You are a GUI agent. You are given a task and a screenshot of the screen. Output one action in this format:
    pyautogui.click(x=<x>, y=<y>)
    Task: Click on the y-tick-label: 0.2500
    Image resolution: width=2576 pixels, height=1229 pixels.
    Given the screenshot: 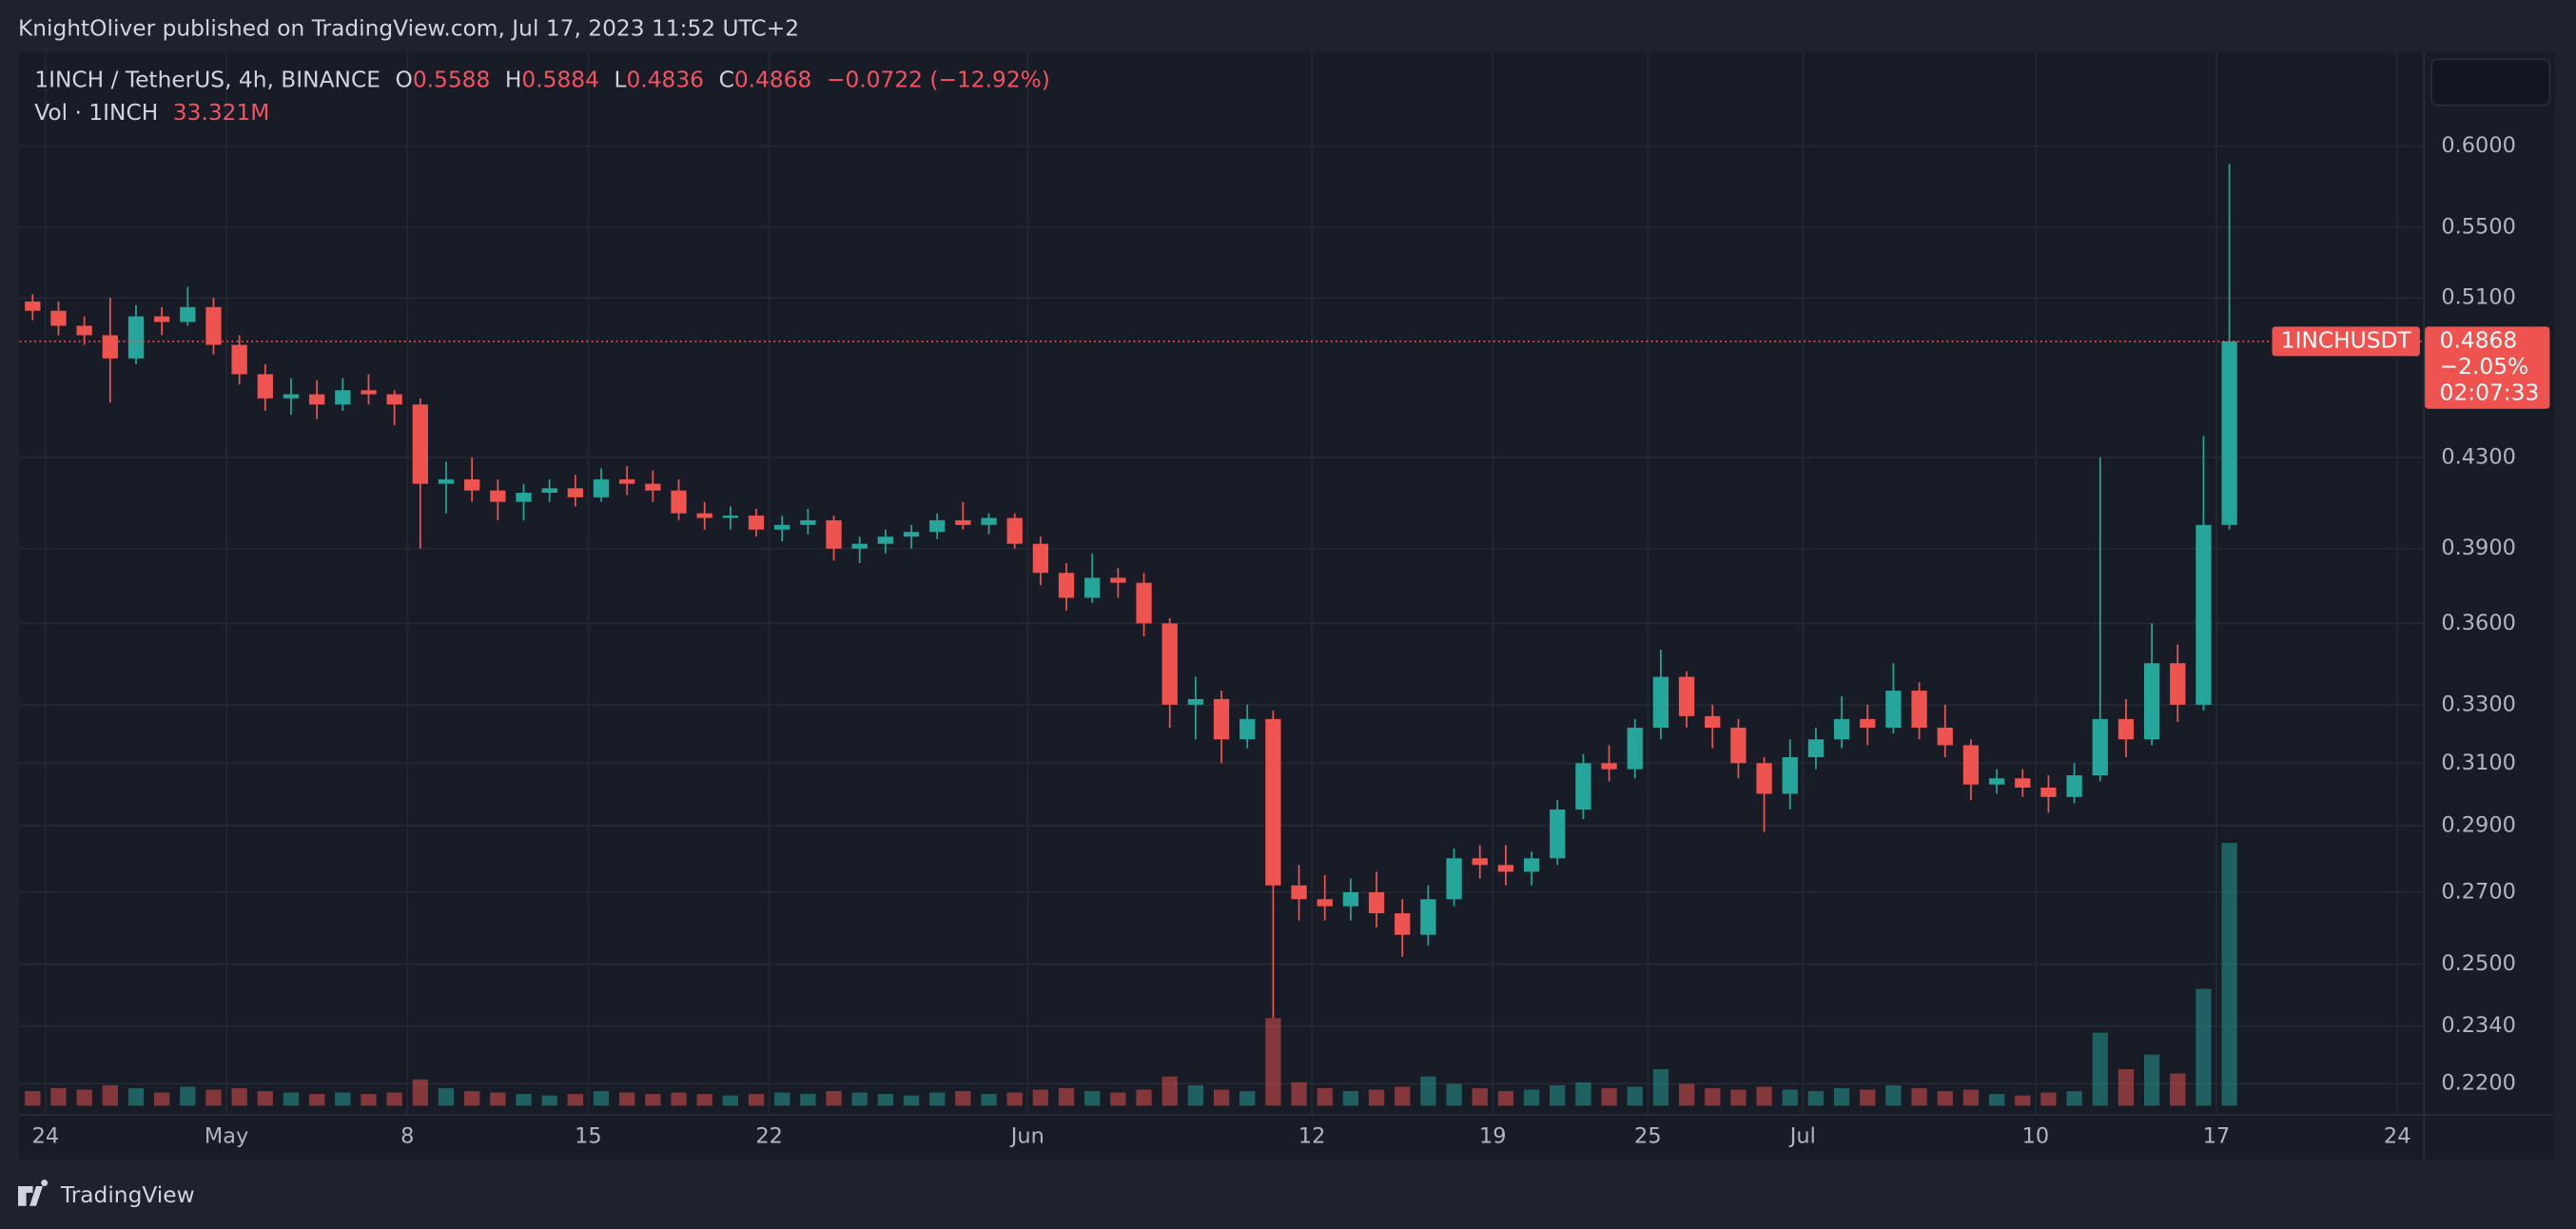 What is the action you would take?
    pyautogui.click(x=2478, y=963)
    